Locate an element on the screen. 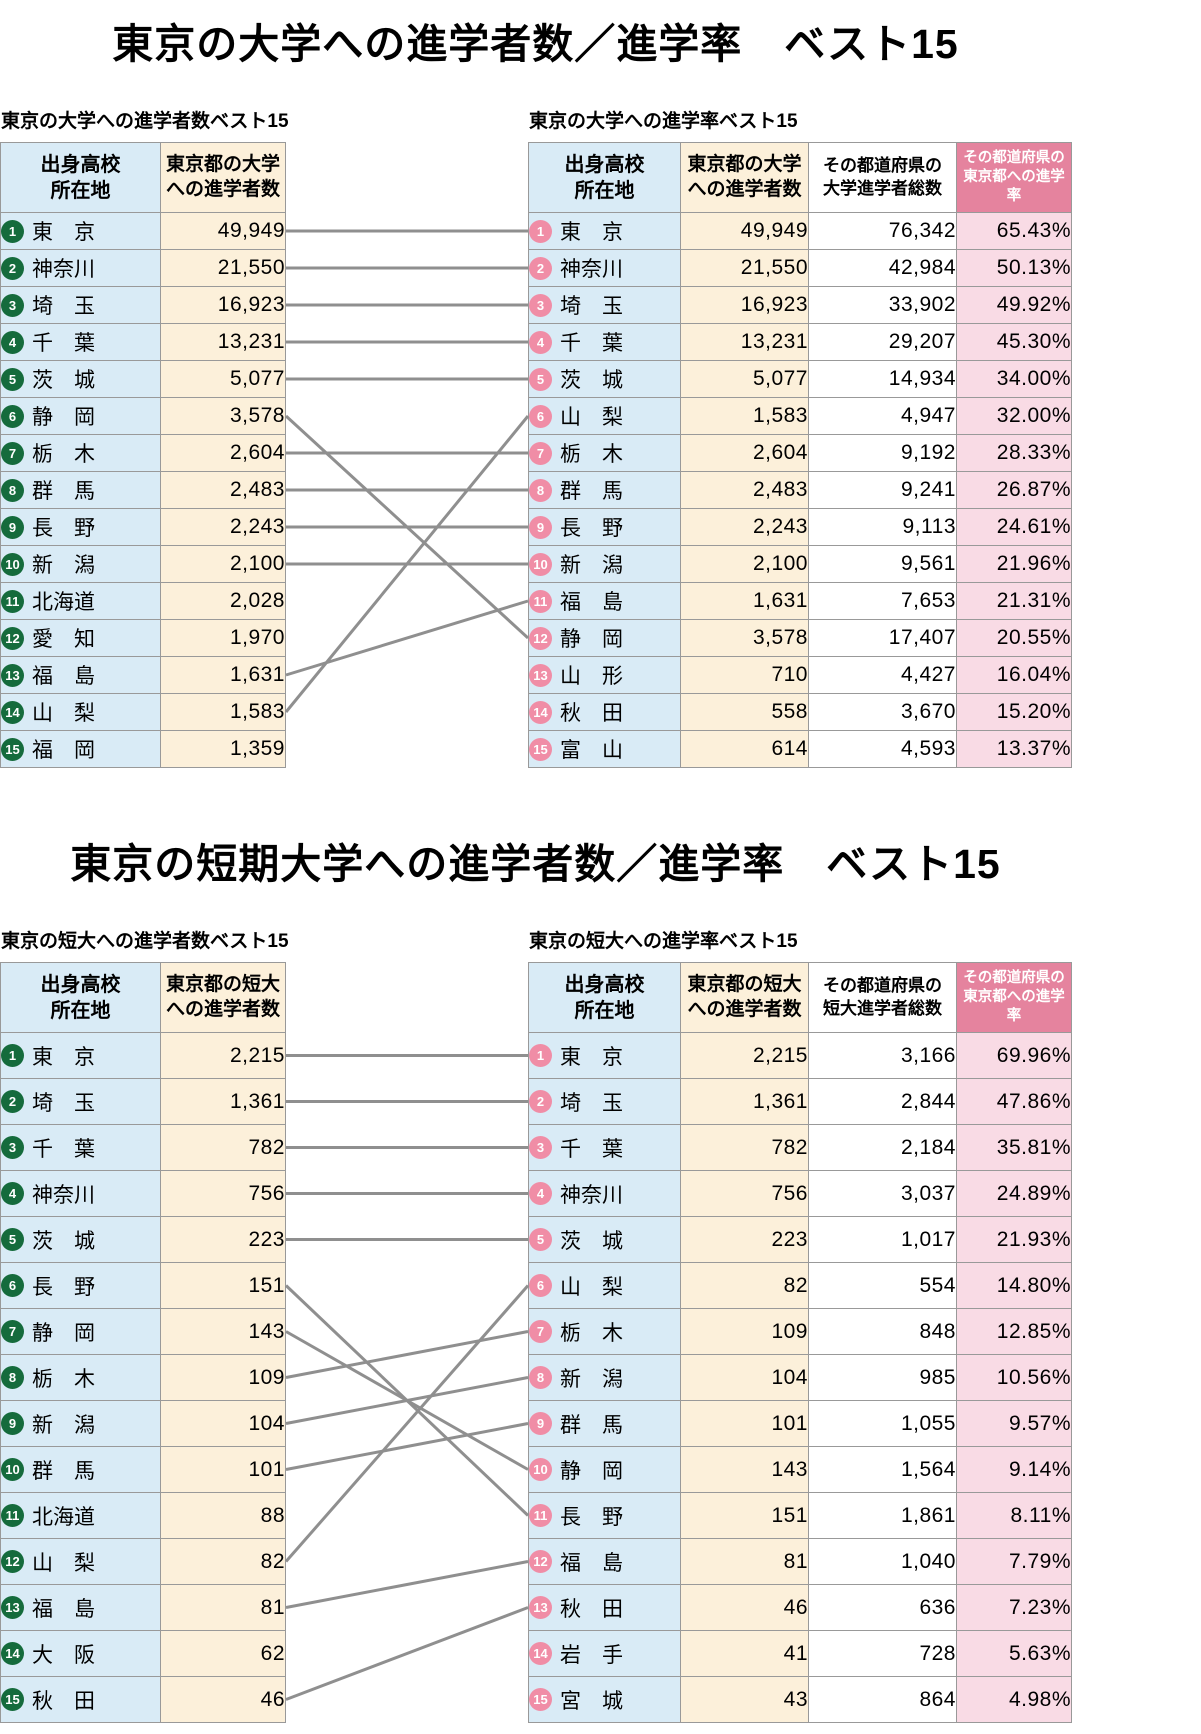 This screenshot has height=1734, width=1201. rank-row: 13 山 形 710 4,427 16.04% is located at coordinates (800, 675).